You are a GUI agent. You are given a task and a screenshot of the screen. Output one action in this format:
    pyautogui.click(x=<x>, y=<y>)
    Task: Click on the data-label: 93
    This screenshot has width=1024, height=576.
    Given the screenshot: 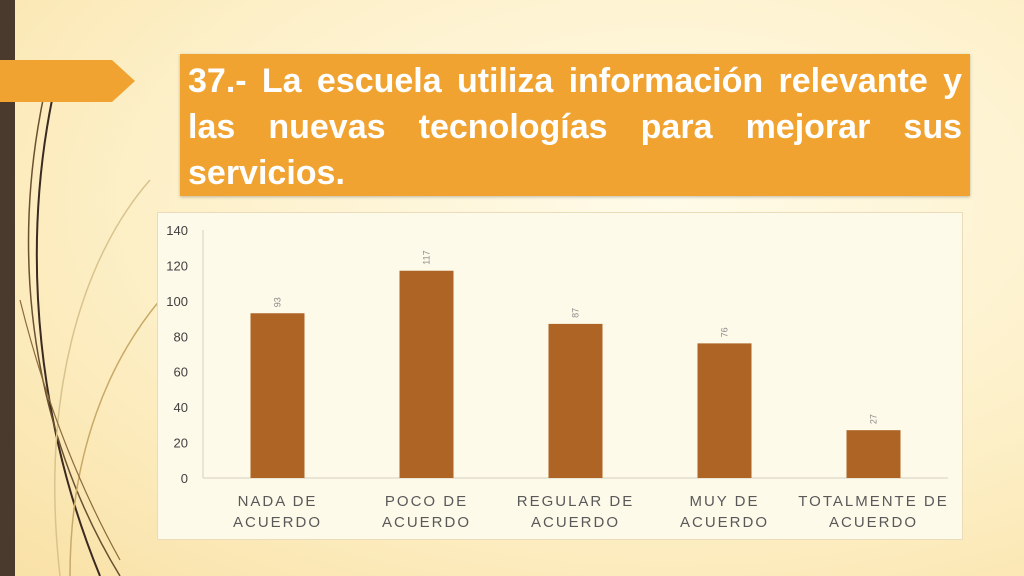 What is the action you would take?
    pyautogui.click(x=278, y=302)
    